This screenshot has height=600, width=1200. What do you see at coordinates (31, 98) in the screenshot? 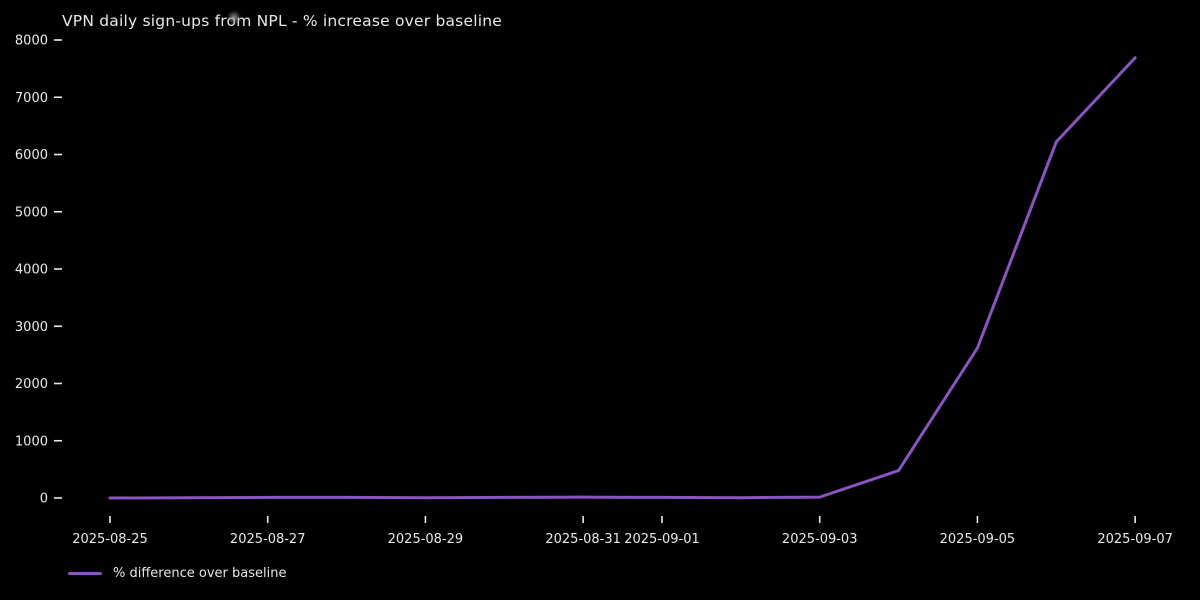
I see `y-tick-label: 7000` at bounding box center [31, 98].